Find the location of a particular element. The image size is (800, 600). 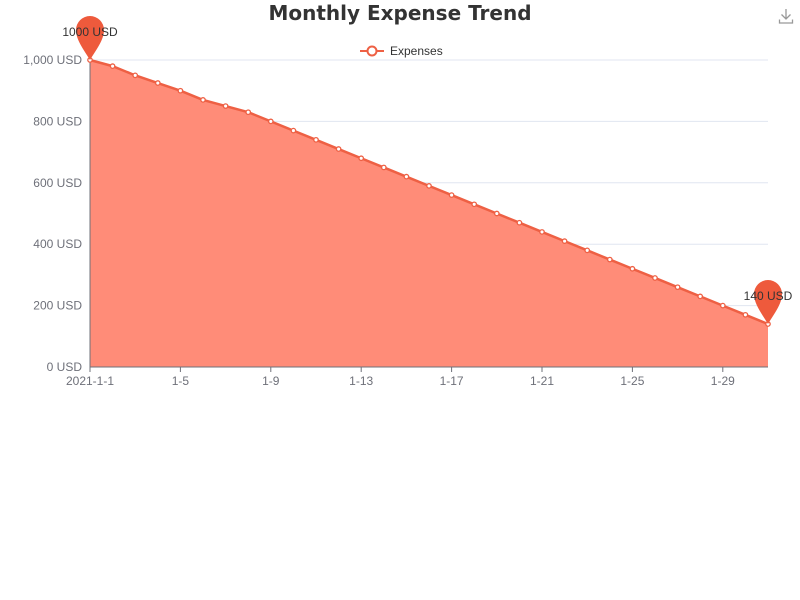

x-tick-label: 1-5 is located at coordinates (181, 381).